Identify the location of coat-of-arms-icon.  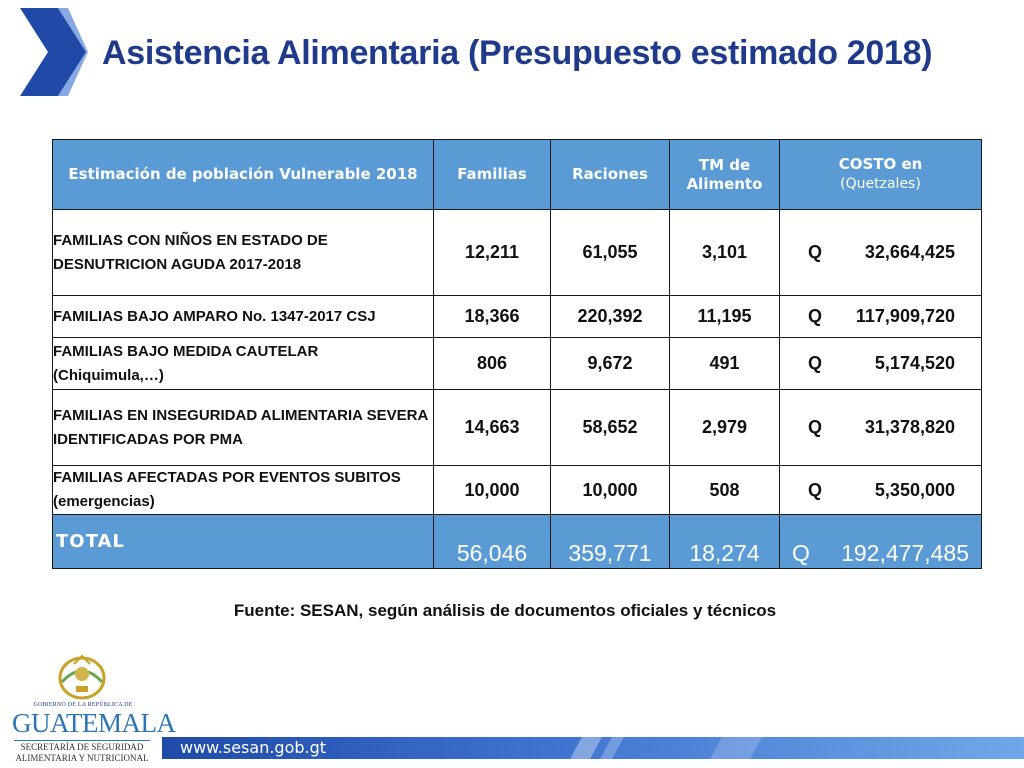
(82, 677).